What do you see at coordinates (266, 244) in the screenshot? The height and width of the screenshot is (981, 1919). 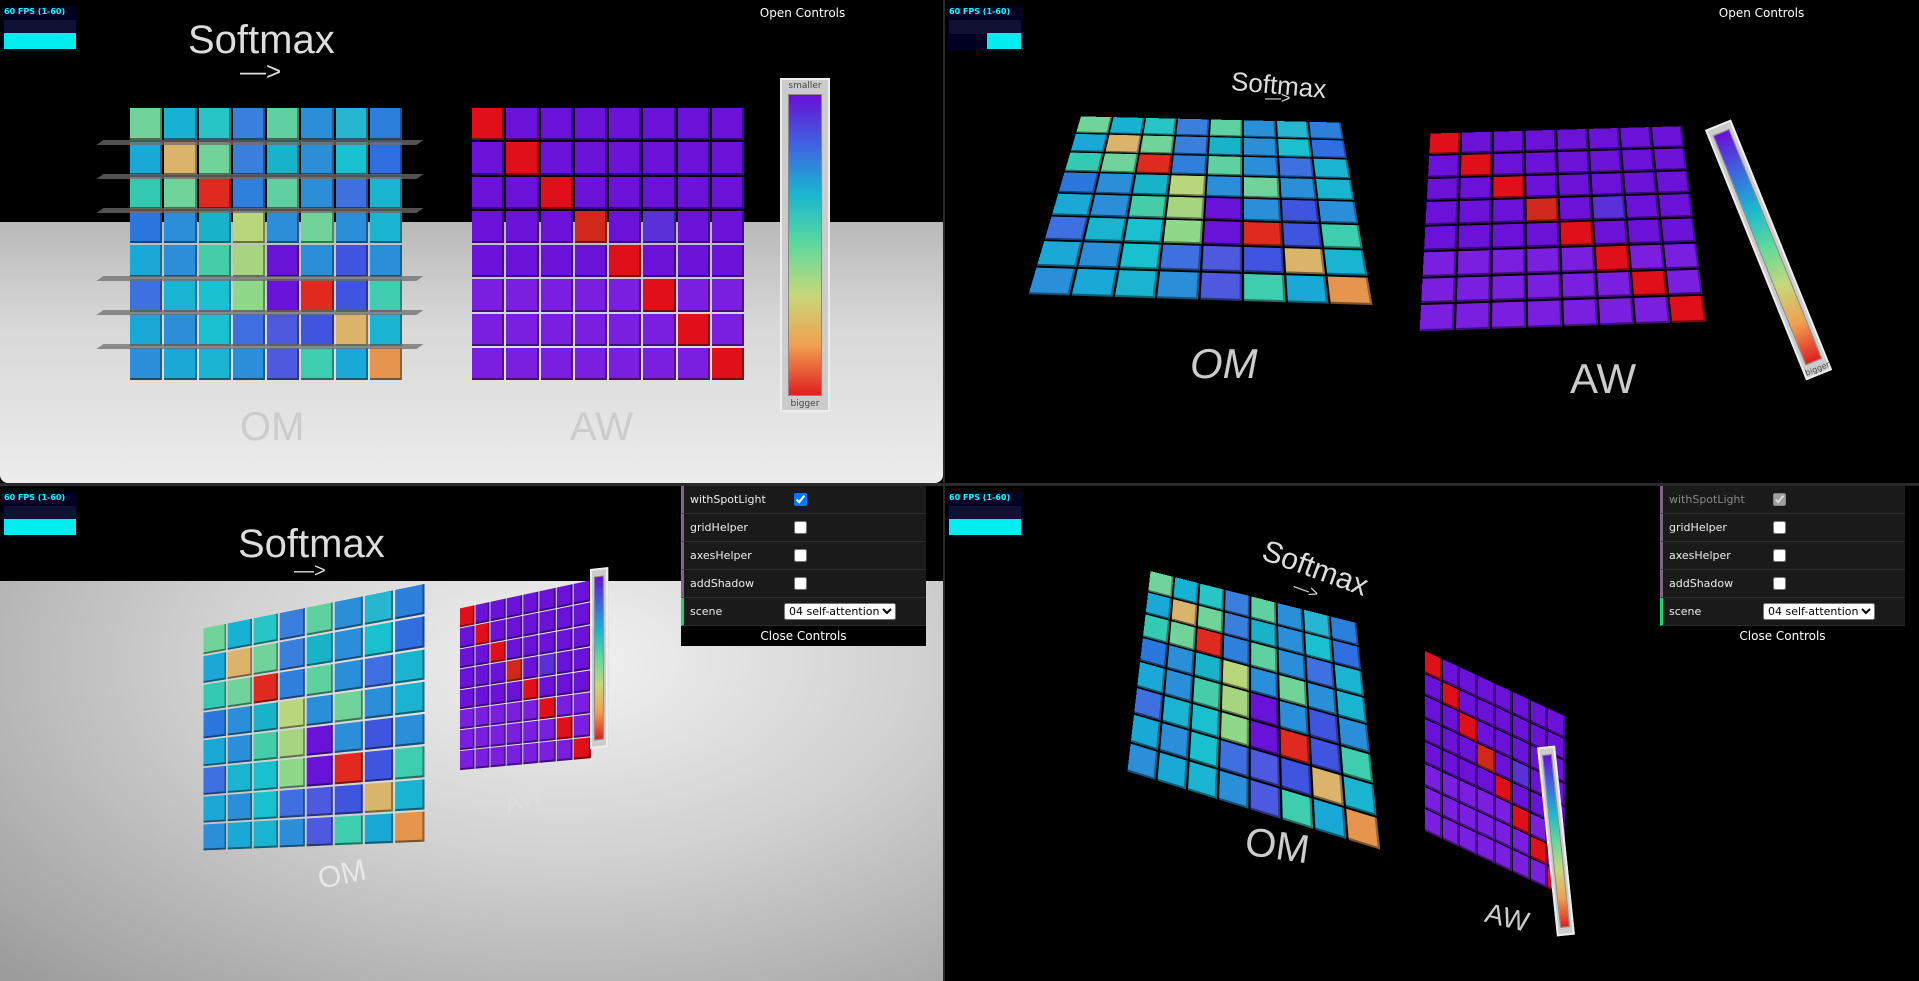 I see `om-matrix` at bounding box center [266, 244].